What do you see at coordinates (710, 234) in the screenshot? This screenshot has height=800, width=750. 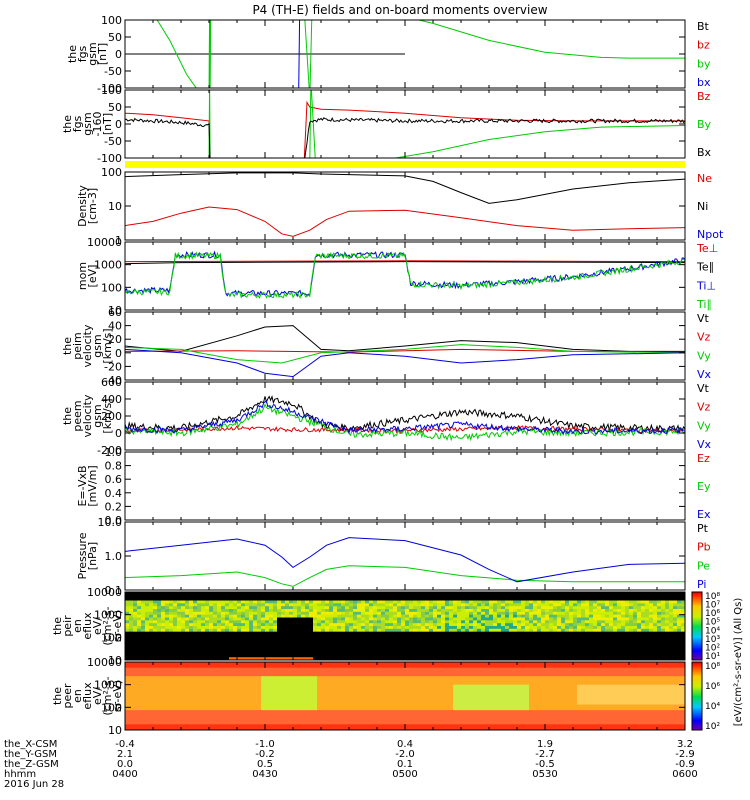 I see `legend-entry: Npot` at bounding box center [710, 234].